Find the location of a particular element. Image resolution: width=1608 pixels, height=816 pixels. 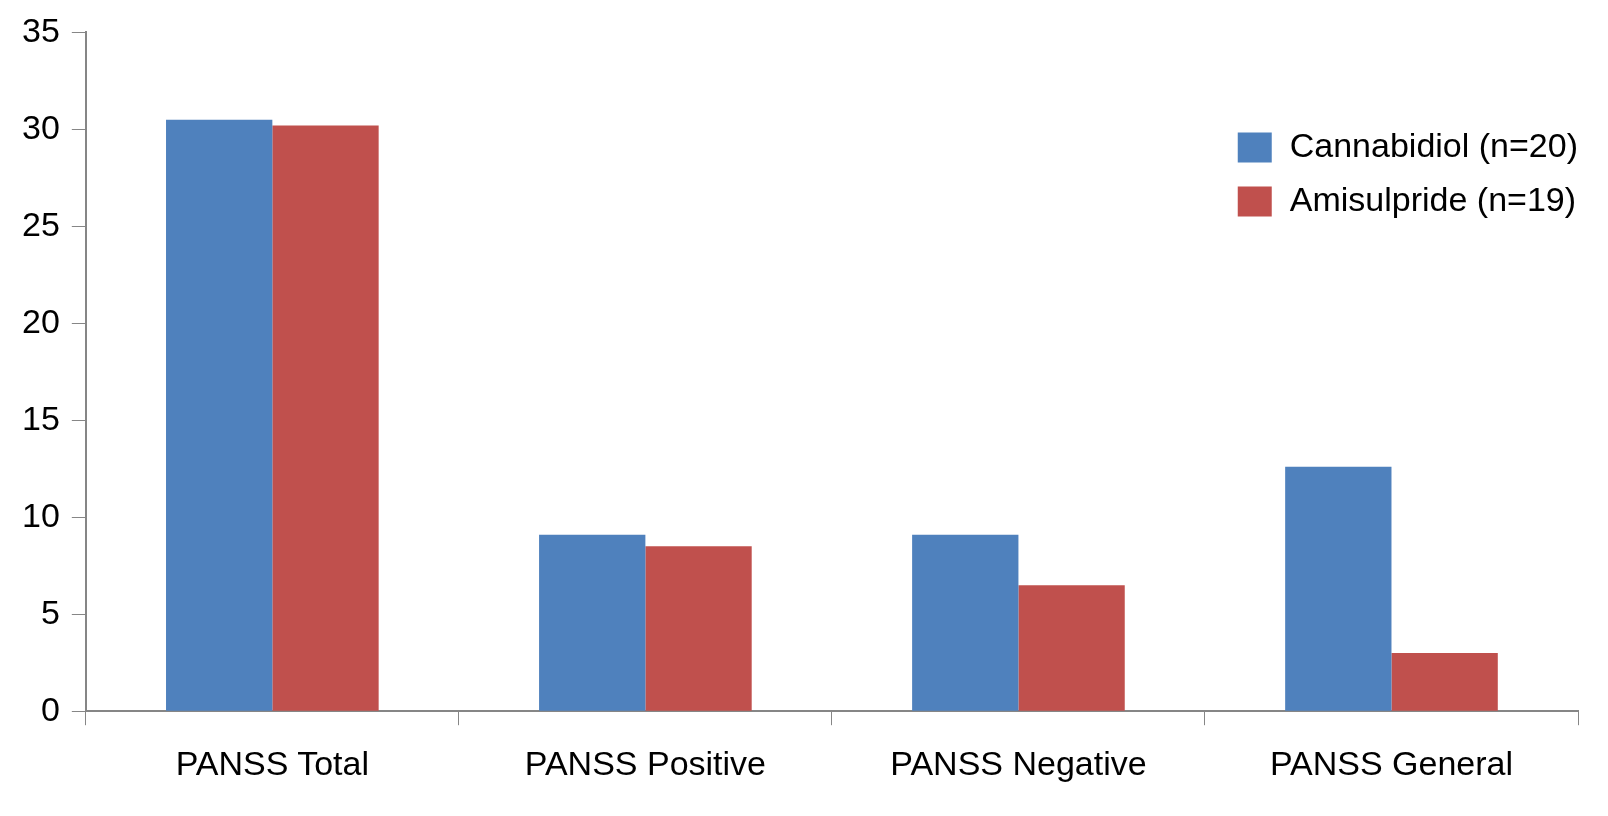

x-tick-label: PANSS General is located at coordinates (1391, 762).